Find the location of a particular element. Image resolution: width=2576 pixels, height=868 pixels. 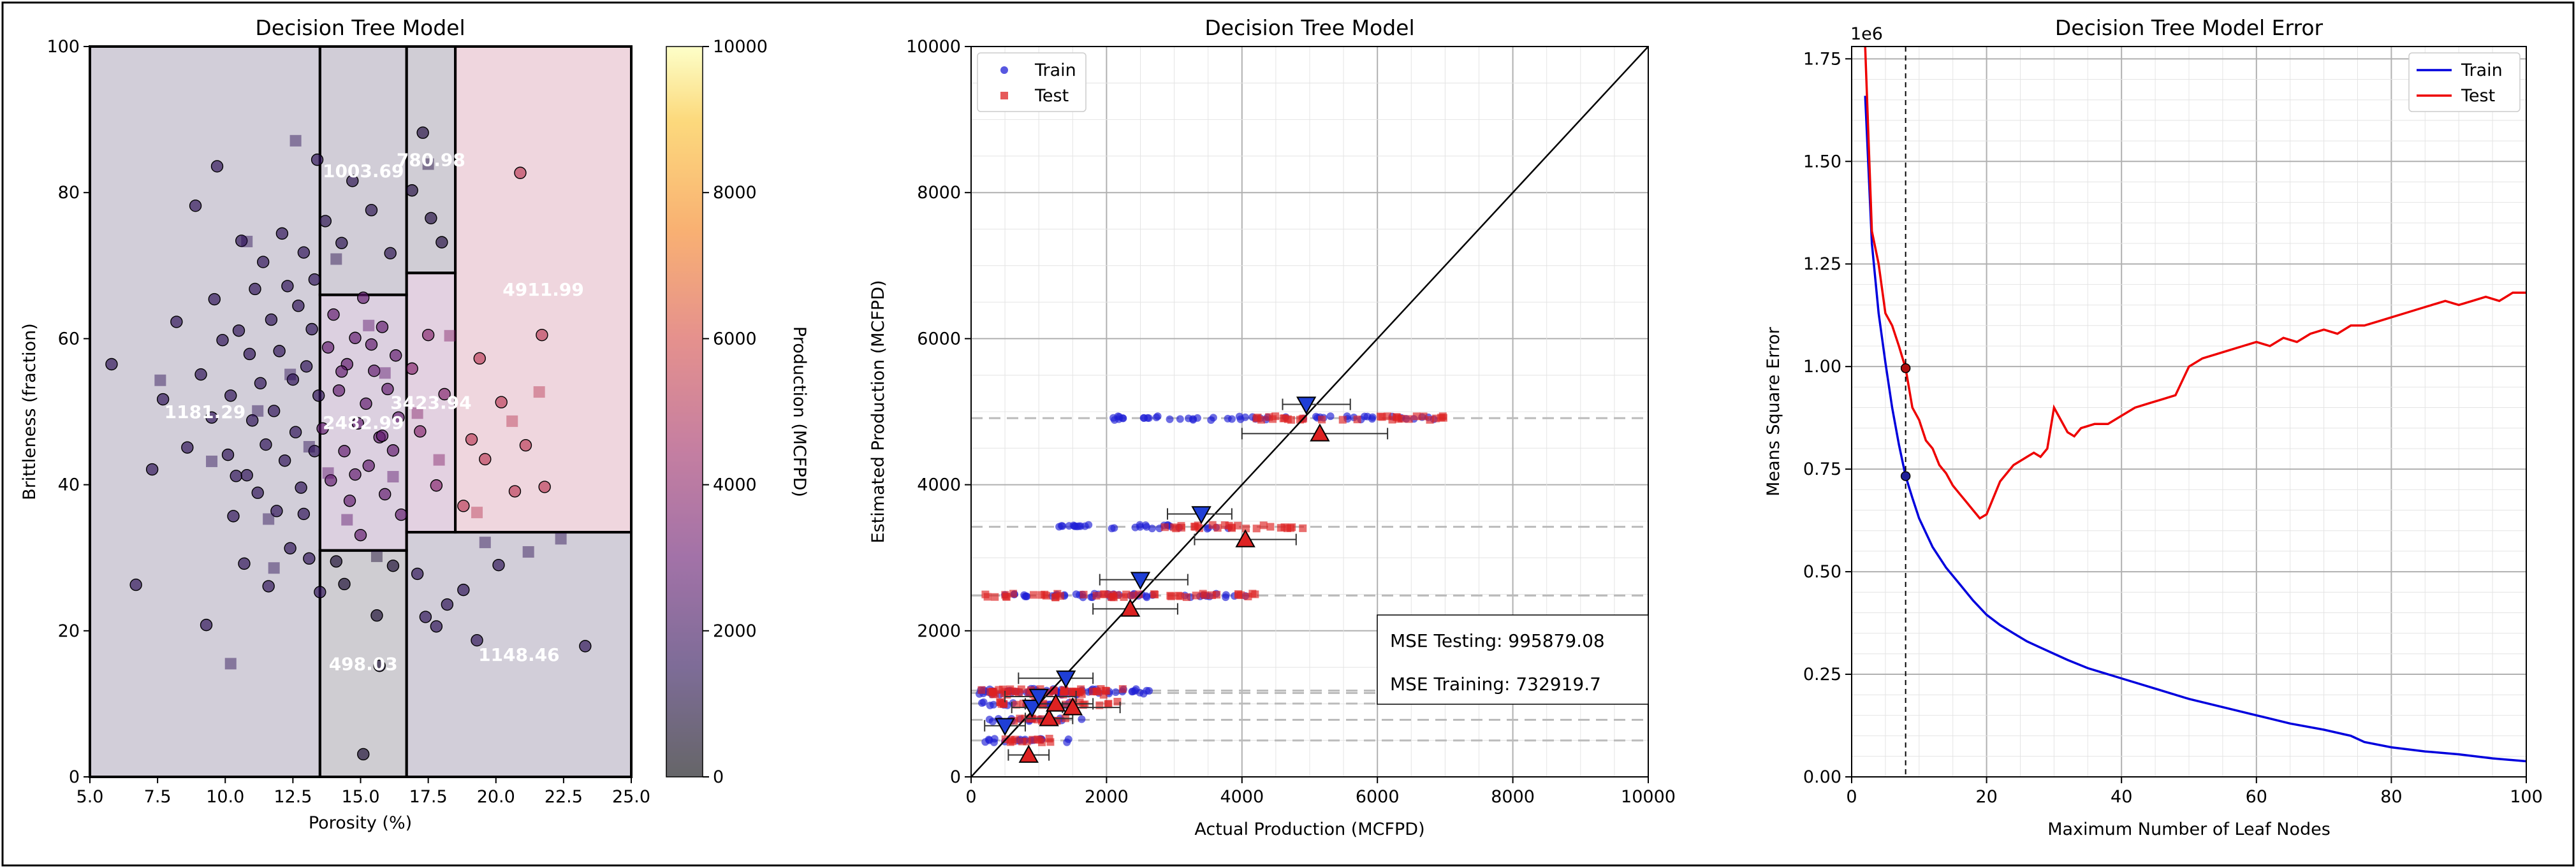

region-value-label: 2482.99 is located at coordinates (364, 422).